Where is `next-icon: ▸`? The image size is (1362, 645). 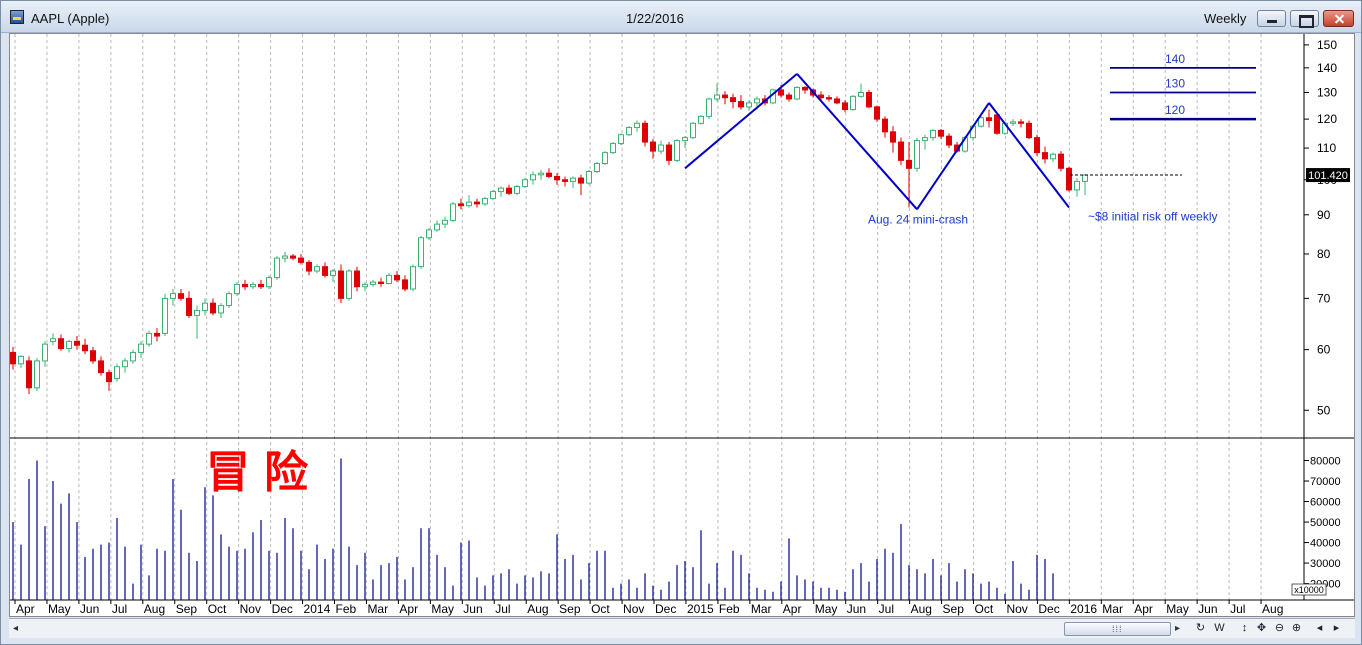 next-icon: ▸ is located at coordinates (1336, 628).